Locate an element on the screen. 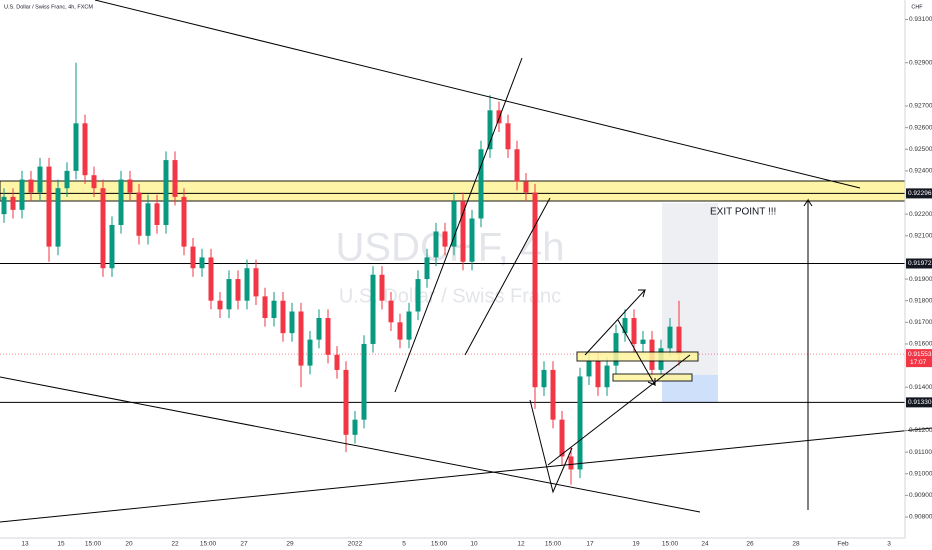 This screenshot has width=932, height=550. x-tick-label: 12 is located at coordinates (521, 544).